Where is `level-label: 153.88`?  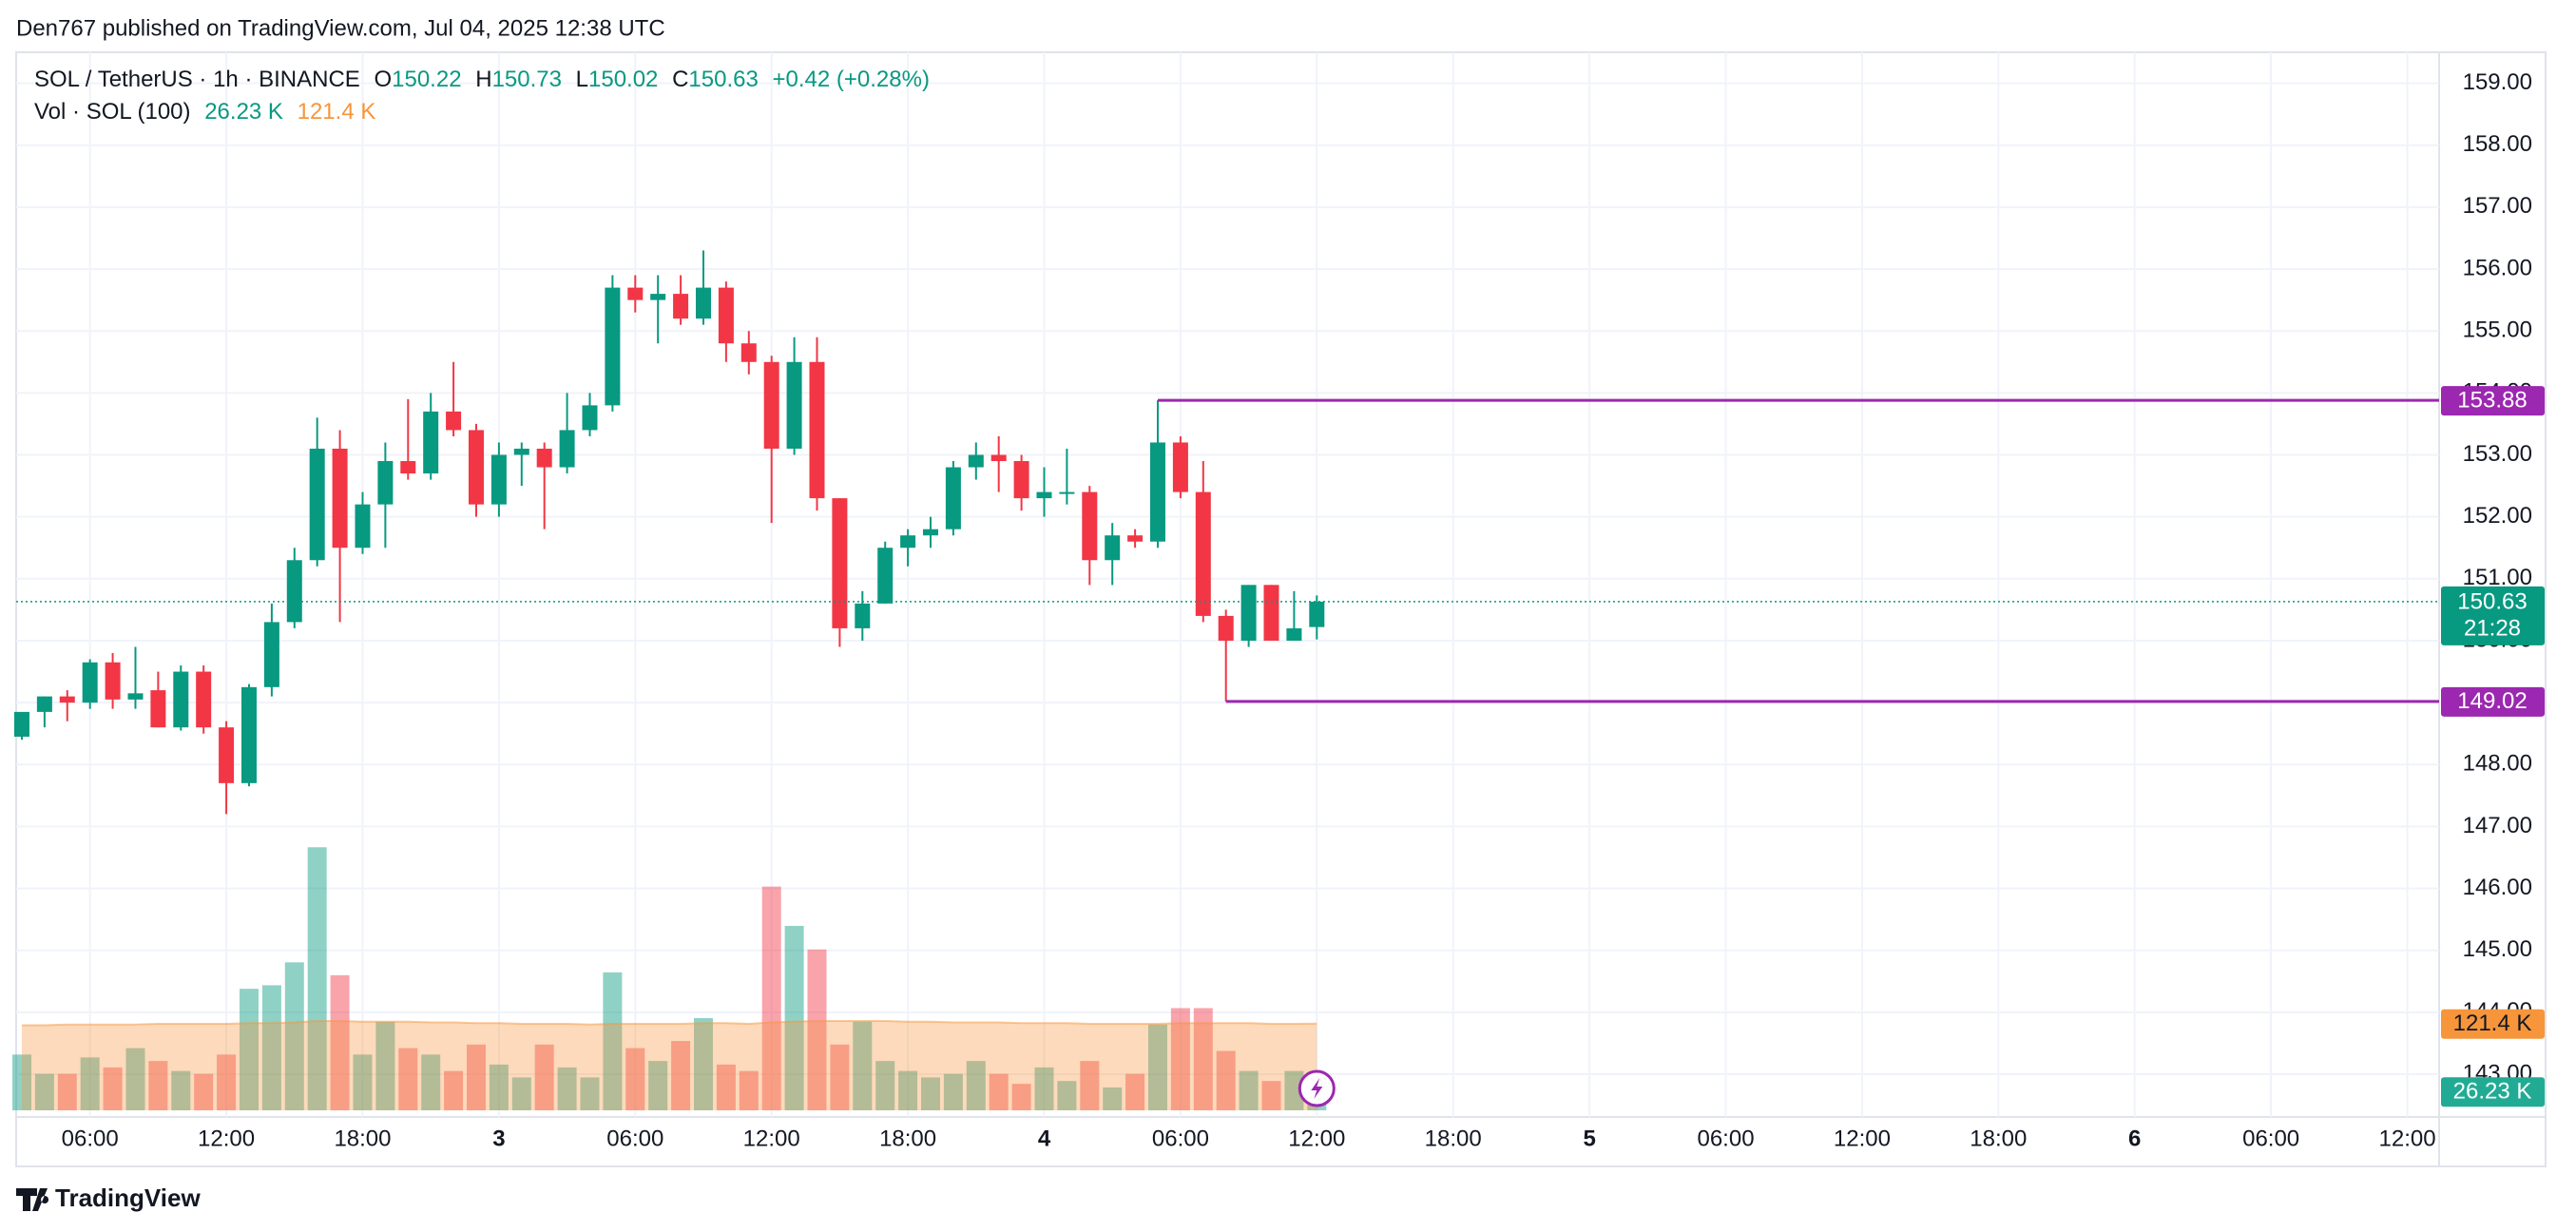 level-label: 153.88 is located at coordinates (2492, 401).